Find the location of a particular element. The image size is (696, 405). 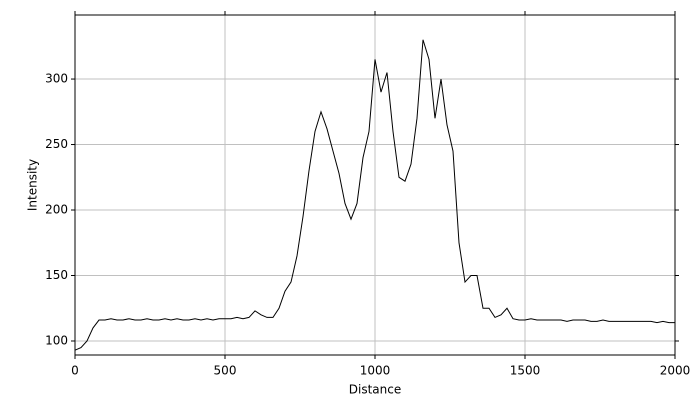

y-tick-label: 100 is located at coordinates (56, 340).